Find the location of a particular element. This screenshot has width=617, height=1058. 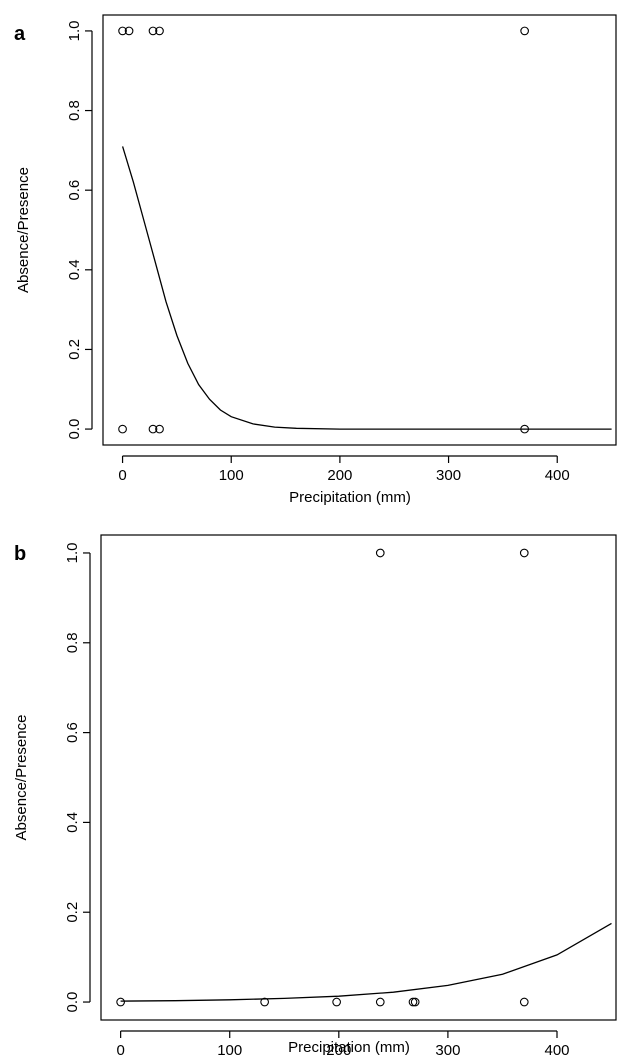

panel-label: b is located at coordinates (20, 554).